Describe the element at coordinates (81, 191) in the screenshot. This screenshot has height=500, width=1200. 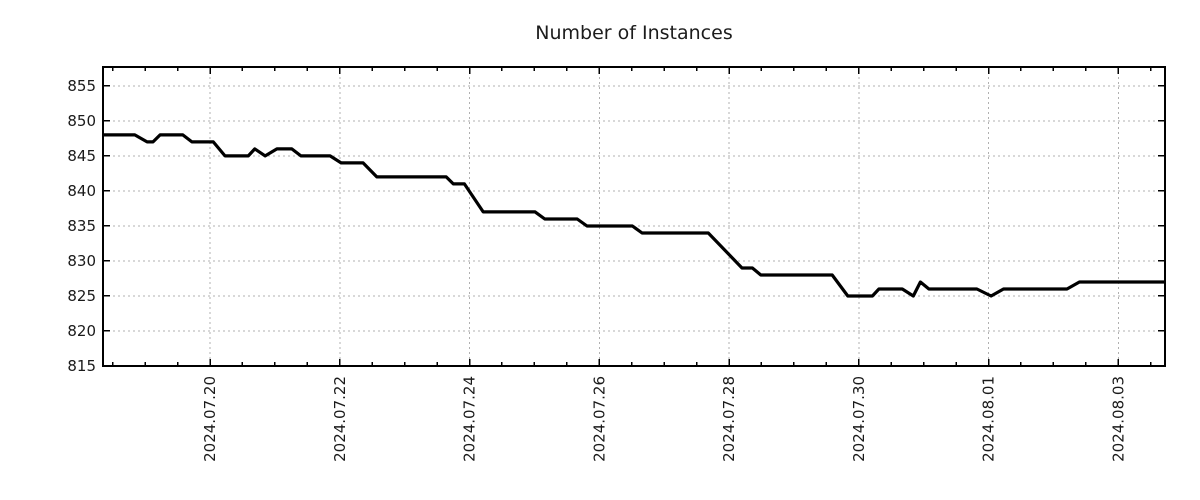
I see `y-tick-label: 840` at that location.